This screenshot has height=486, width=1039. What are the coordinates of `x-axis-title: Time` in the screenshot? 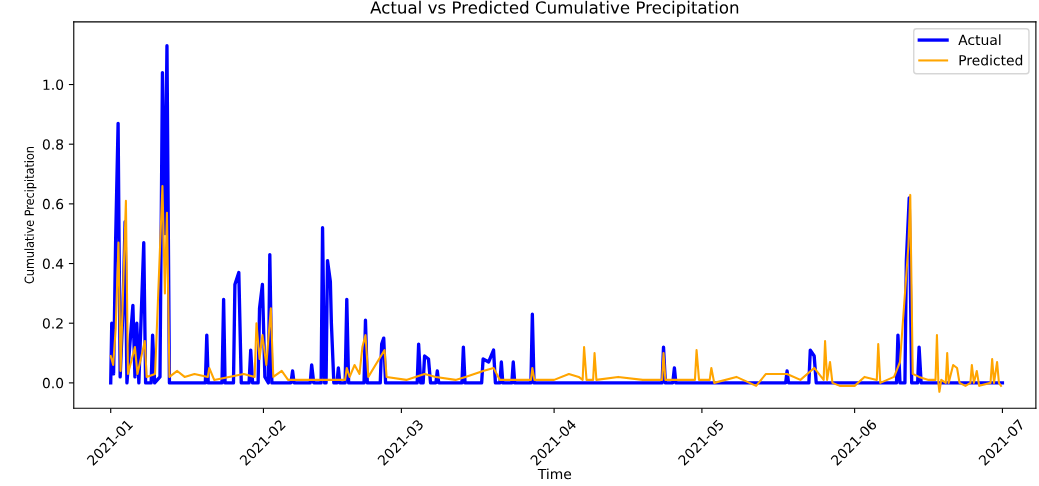 It's located at (554, 474).